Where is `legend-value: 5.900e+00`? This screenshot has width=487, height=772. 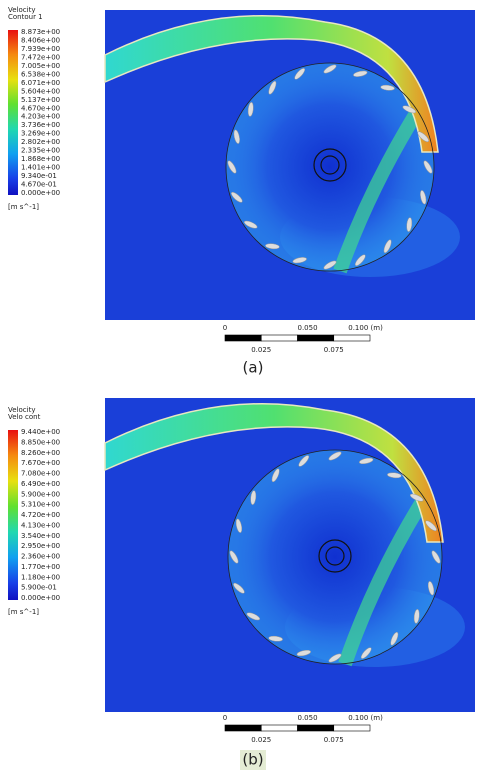
legend-value: 5.900e+00 is located at coordinates (40, 494).